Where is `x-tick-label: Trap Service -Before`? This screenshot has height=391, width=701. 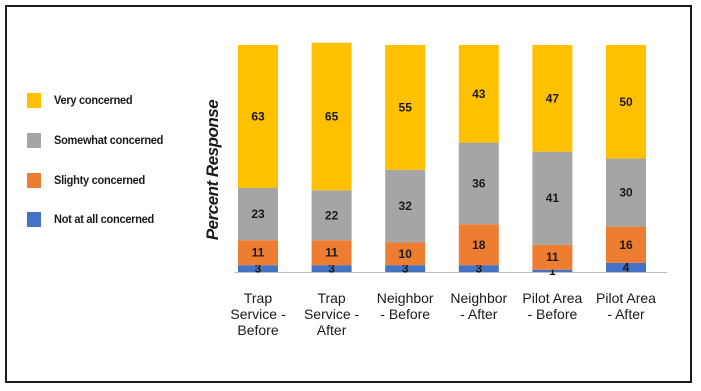 x-tick-label: Trap Service -Before is located at coordinates (258, 314).